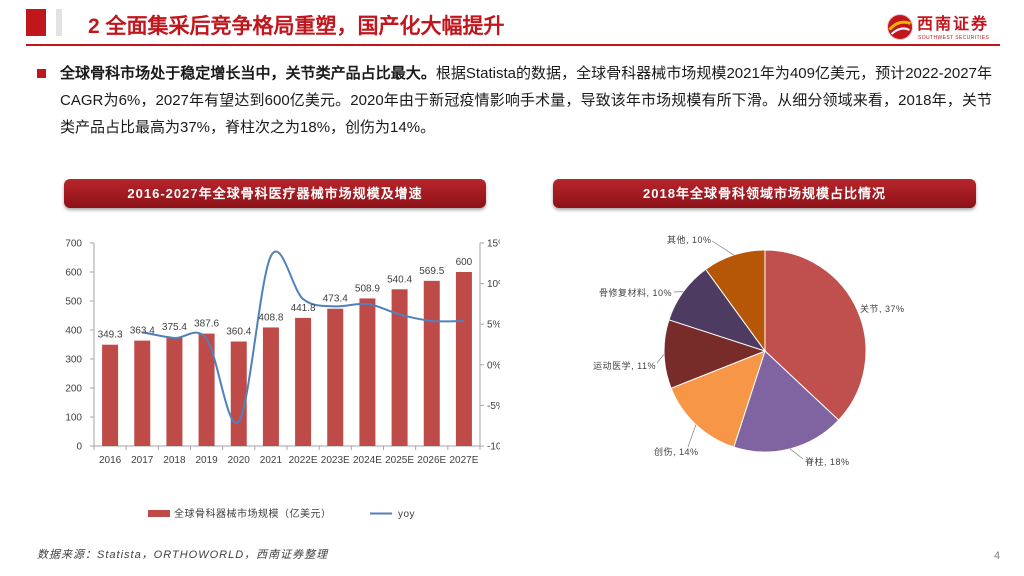 The image size is (1024, 576). Describe the element at coordinates (110, 460) in the screenshot. I see `x-tick-label-2016: 2016` at that location.